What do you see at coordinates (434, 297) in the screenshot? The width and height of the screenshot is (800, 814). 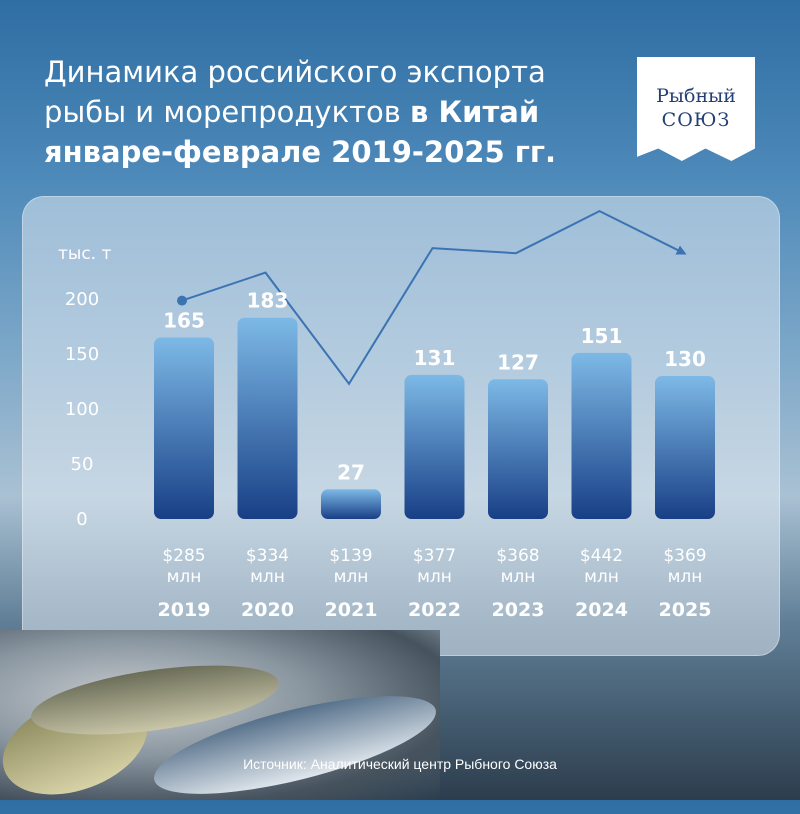 I see `value-trend-line` at bounding box center [434, 297].